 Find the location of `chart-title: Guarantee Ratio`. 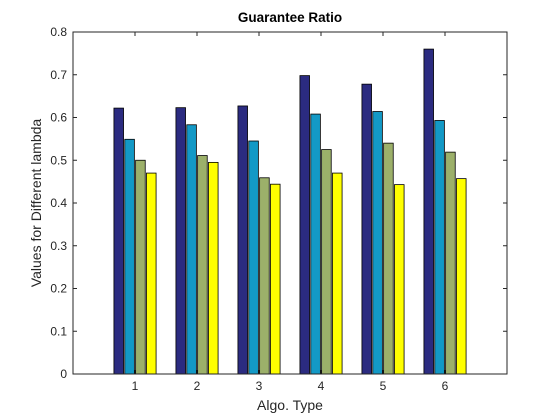

chart-title: Guarantee Ratio is located at coordinates (290, 17).